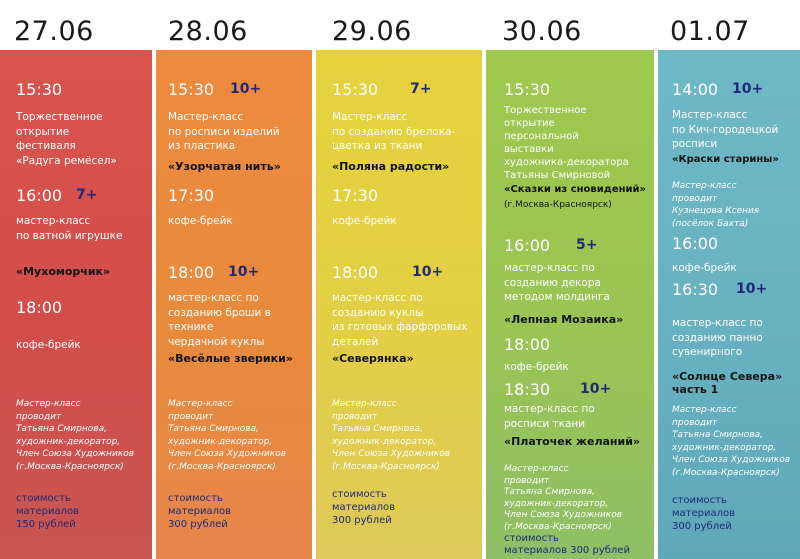  I want to click on date-heading: 27.06, so click(54, 31).